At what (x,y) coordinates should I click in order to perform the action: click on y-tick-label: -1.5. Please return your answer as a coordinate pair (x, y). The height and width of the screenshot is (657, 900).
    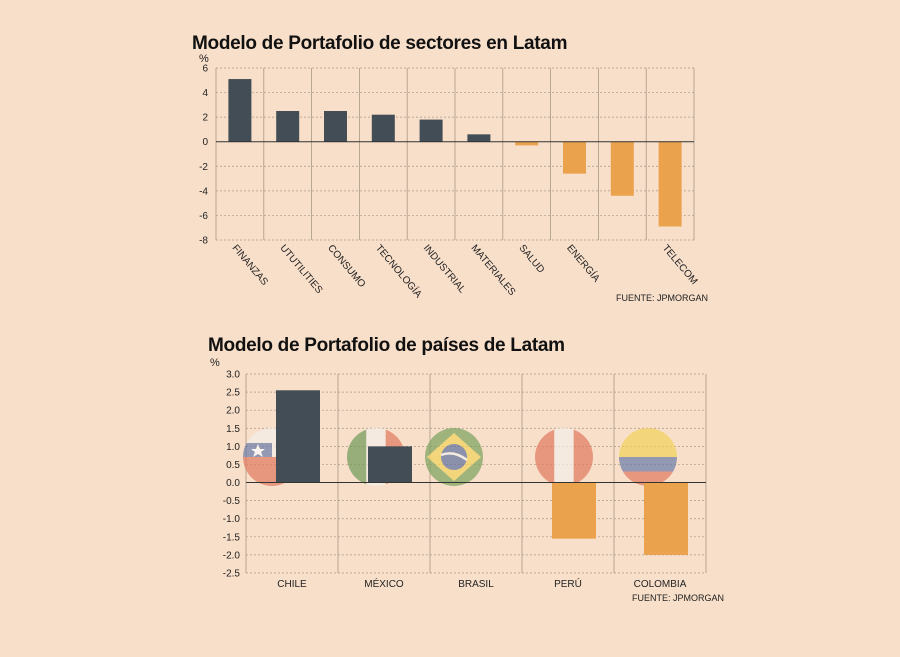
    Looking at the image, I should click on (232, 537).